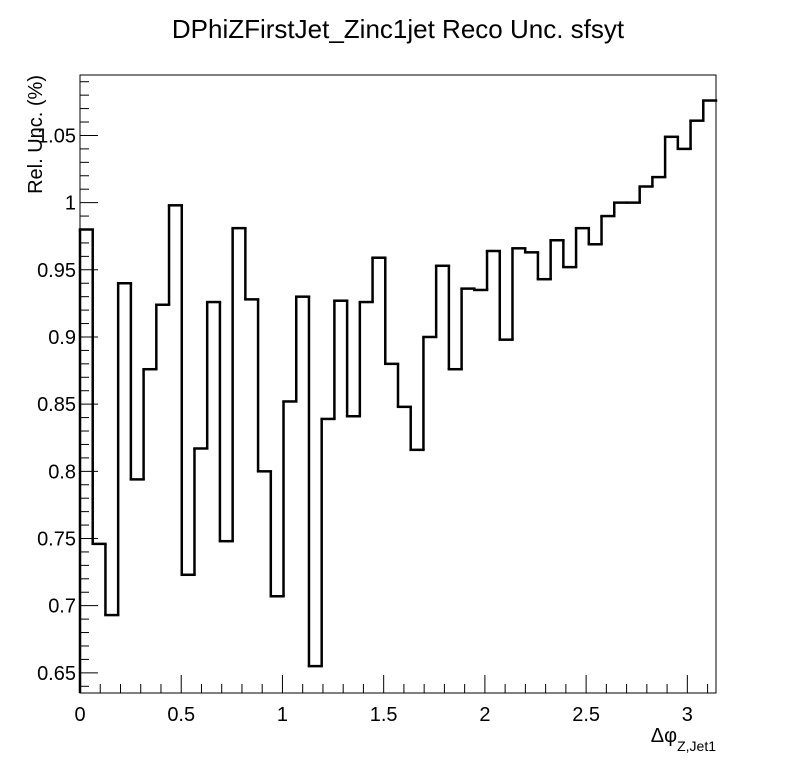 The height and width of the screenshot is (772, 796). I want to click on x-tick-label: 1.5, so click(384, 715).